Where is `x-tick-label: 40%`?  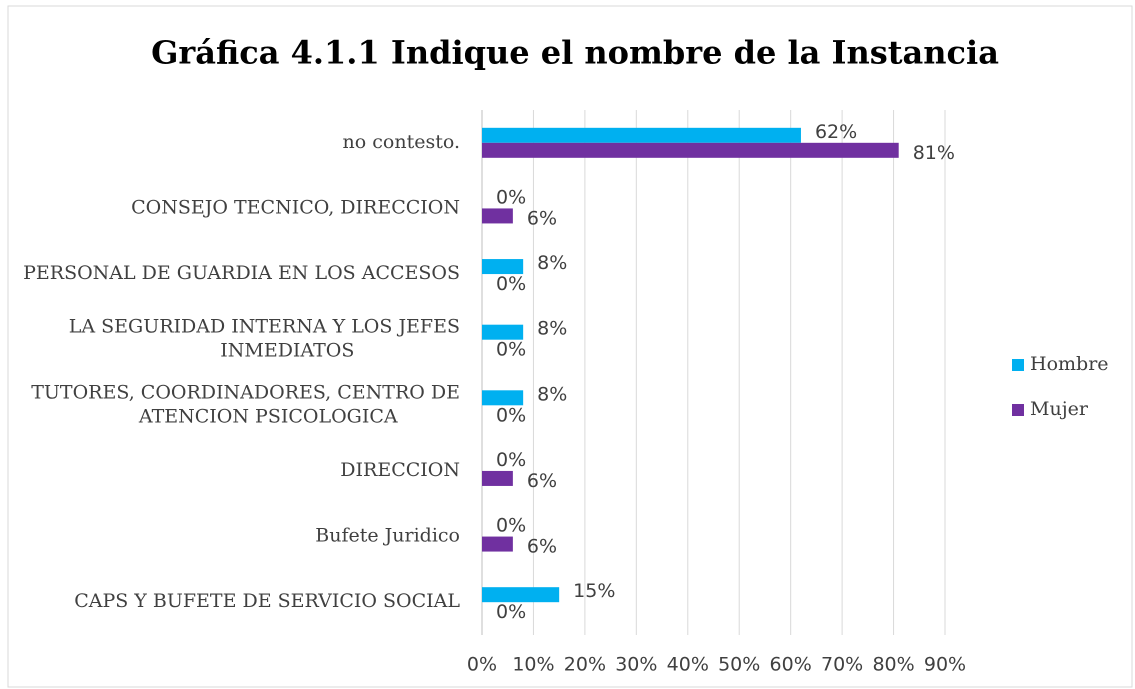
x-tick-label: 40% is located at coordinates (688, 665).